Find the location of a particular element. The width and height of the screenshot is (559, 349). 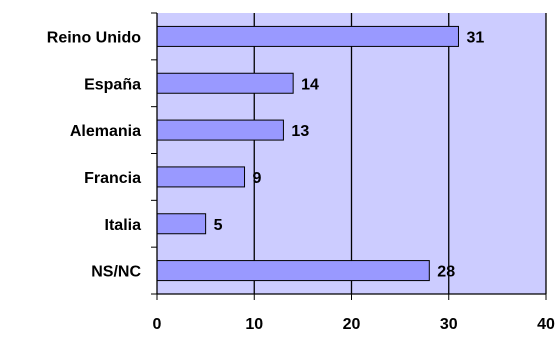

x-tick-label-30: 30 is located at coordinates (449, 324).